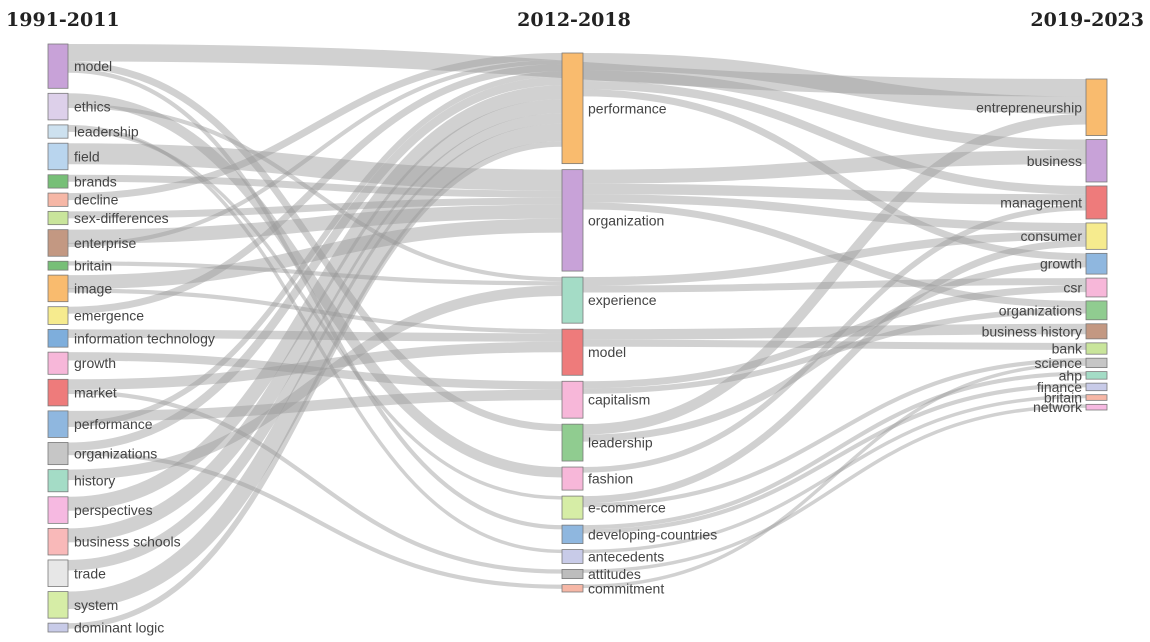 This screenshot has width=1150, height=642. I want to click on node-1-1: organization, so click(612, 220).